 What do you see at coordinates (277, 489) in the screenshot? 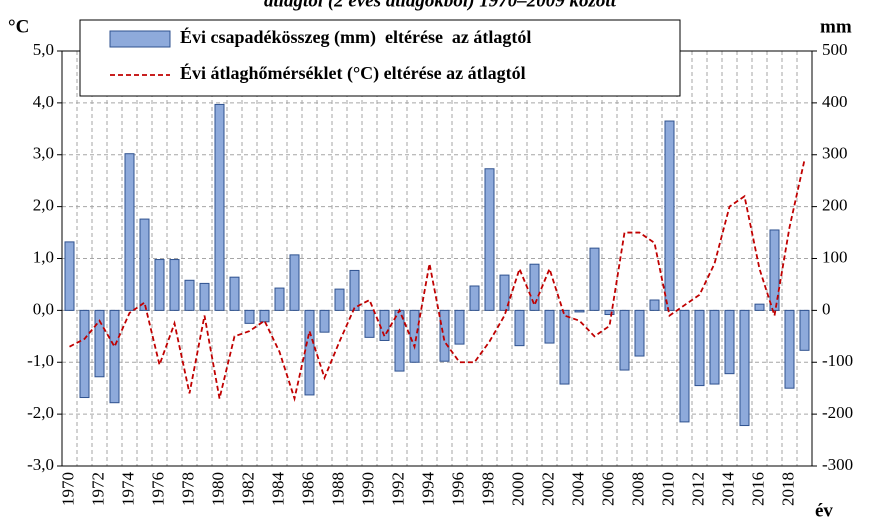
I see `x-tick-label: 1984` at bounding box center [277, 489].